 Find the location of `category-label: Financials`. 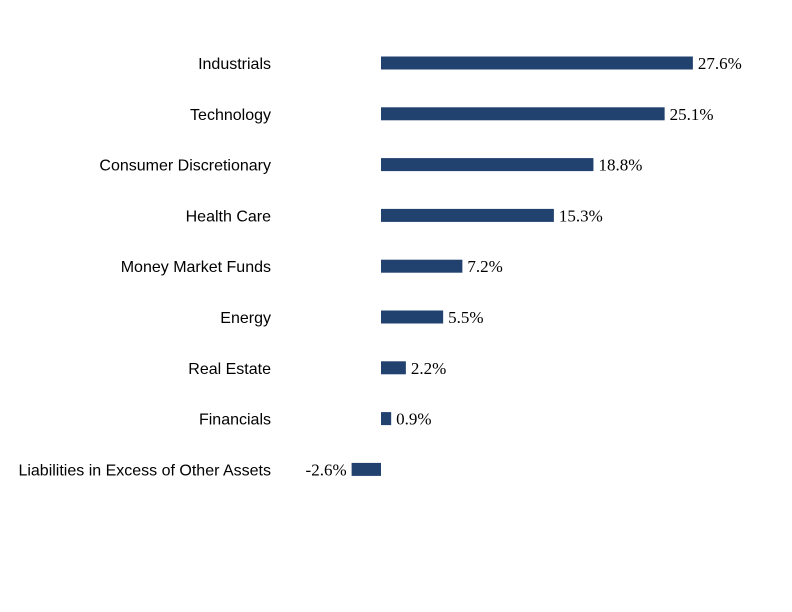

category-label: Financials is located at coordinates (235, 420).